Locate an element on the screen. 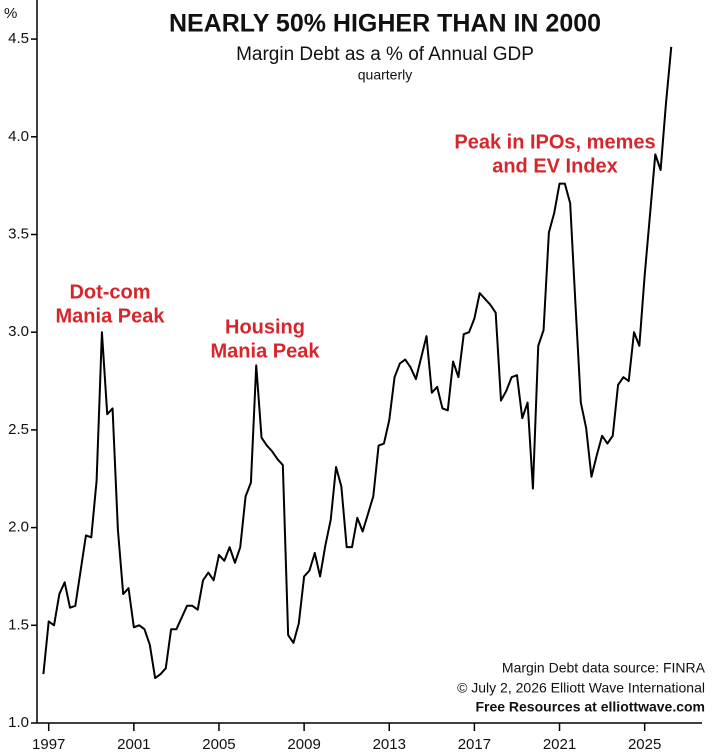 Image resolution: width=712 pixels, height=752 pixels. y-tick-label: 2.0 is located at coordinates (18, 527).